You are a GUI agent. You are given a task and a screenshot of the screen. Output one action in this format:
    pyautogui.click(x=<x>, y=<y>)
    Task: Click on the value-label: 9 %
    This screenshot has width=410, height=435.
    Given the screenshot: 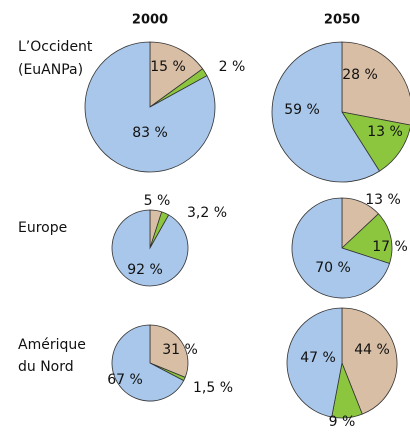 What is the action you would take?
    pyautogui.click(x=342, y=422)
    